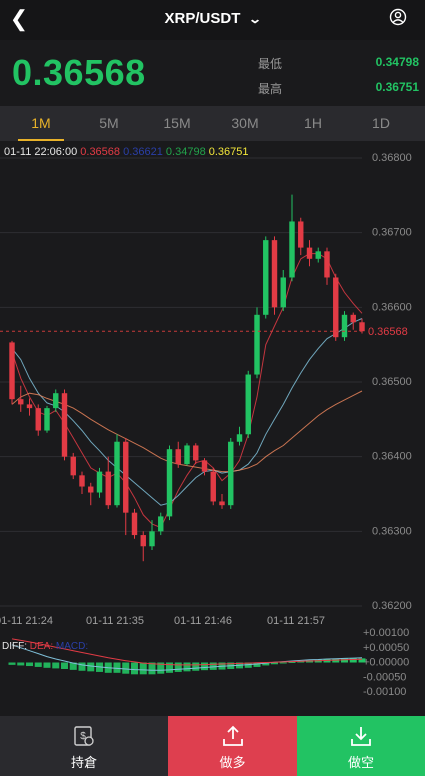 This screenshot has width=425, height=776. I want to click on tab-5m: 5M, so click(109, 123).